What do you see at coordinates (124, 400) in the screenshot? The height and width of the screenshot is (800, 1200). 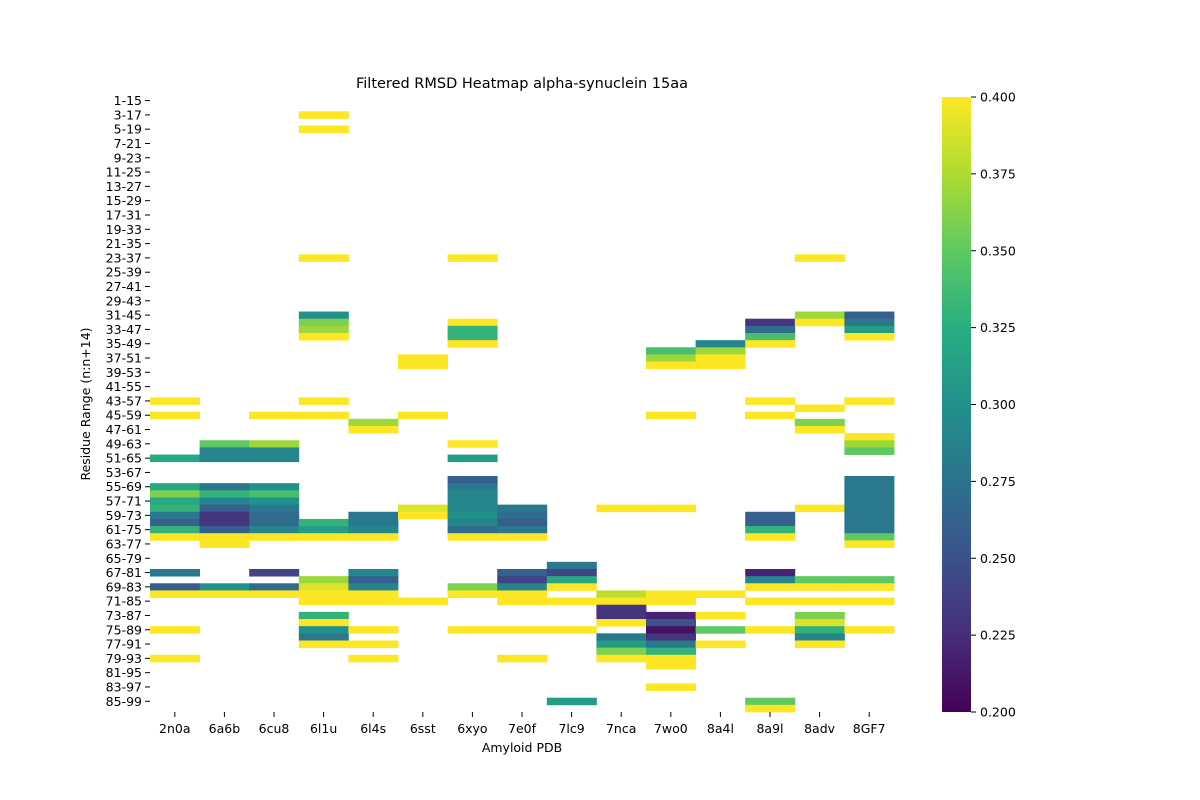 I see `y-tick-label: 43-57` at bounding box center [124, 400].